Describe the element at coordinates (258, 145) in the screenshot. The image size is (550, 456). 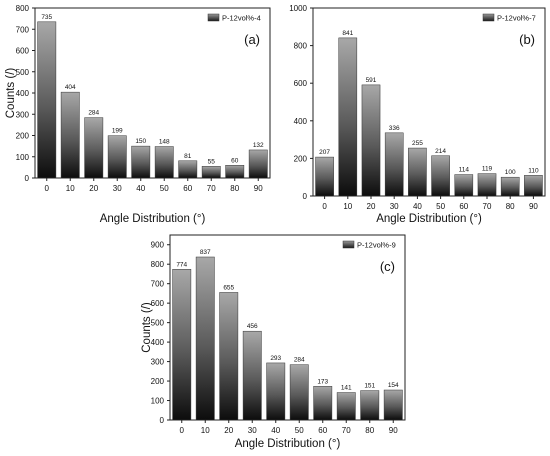
I see `bar-value-label: 132` at that location.